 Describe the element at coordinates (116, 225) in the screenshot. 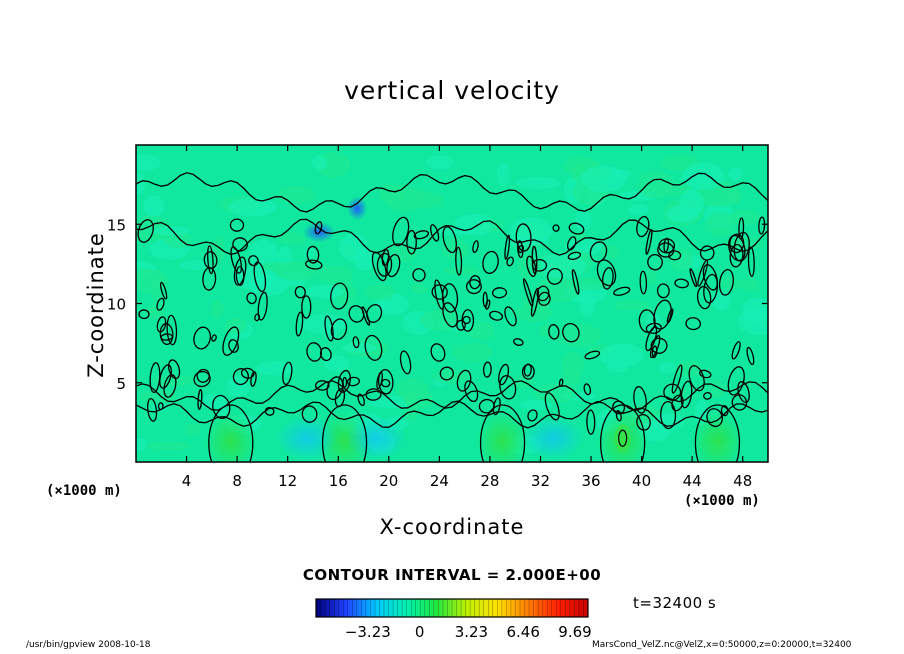

I see `y-tick-label: 15` at that location.